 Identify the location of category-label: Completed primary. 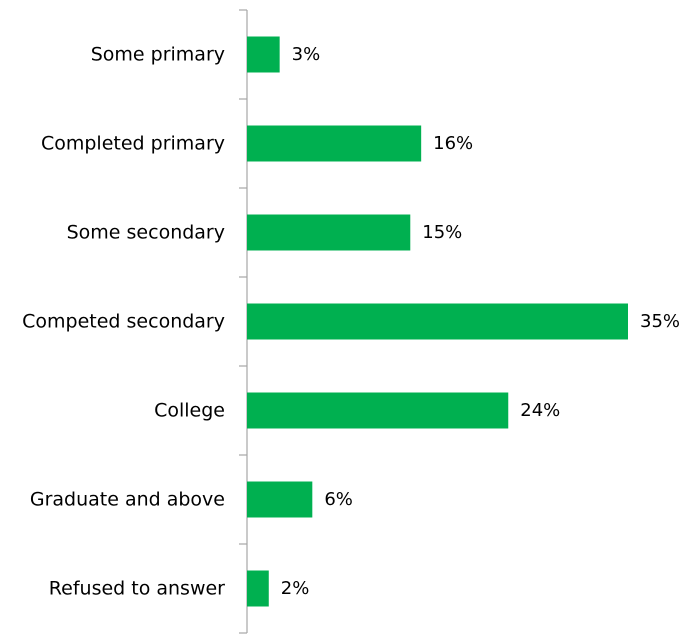
(133, 144).